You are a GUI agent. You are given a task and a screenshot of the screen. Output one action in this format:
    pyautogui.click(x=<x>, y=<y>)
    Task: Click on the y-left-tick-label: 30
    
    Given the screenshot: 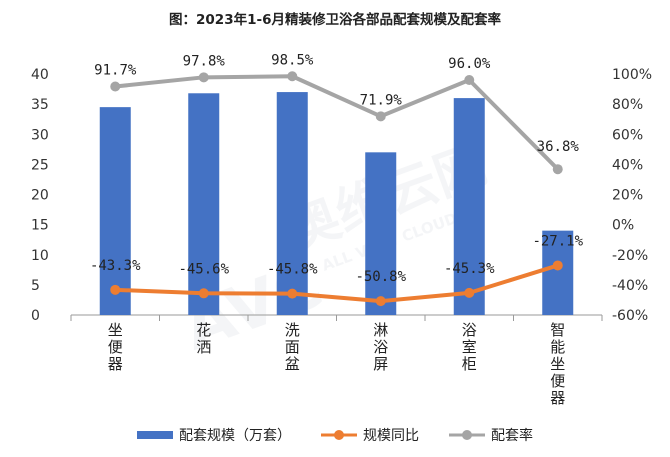 What is the action you would take?
    pyautogui.click(x=40, y=135)
    